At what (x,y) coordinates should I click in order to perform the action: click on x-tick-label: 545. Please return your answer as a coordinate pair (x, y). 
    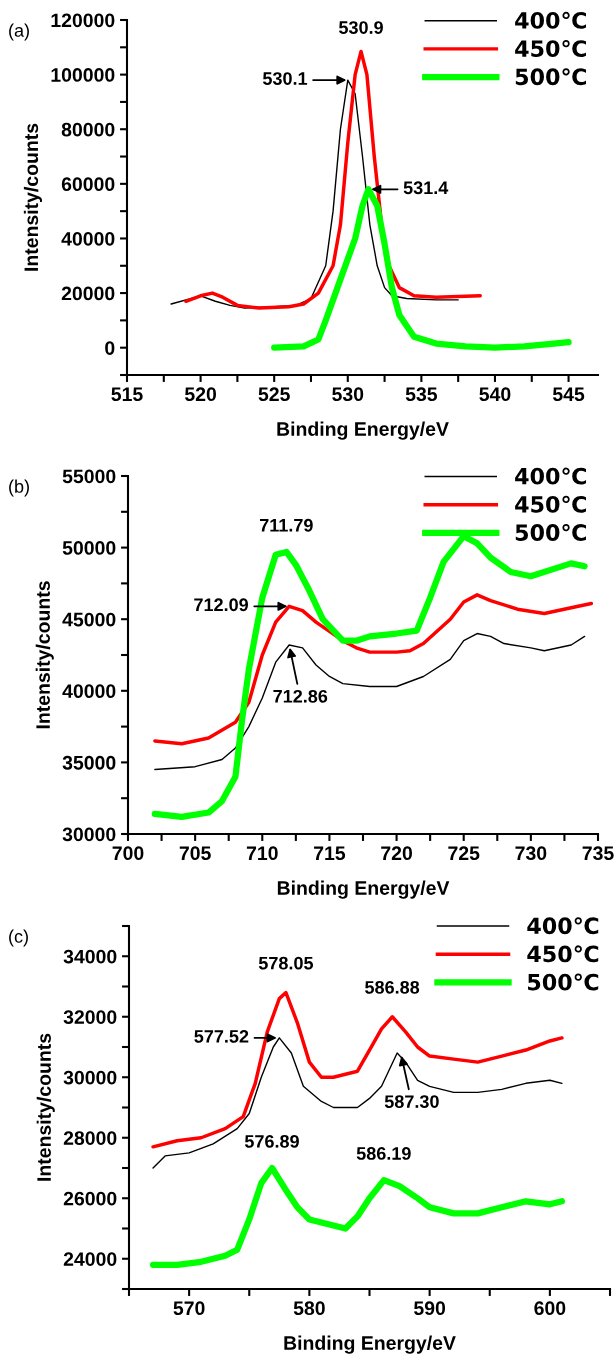
    Looking at the image, I should click on (568, 394).